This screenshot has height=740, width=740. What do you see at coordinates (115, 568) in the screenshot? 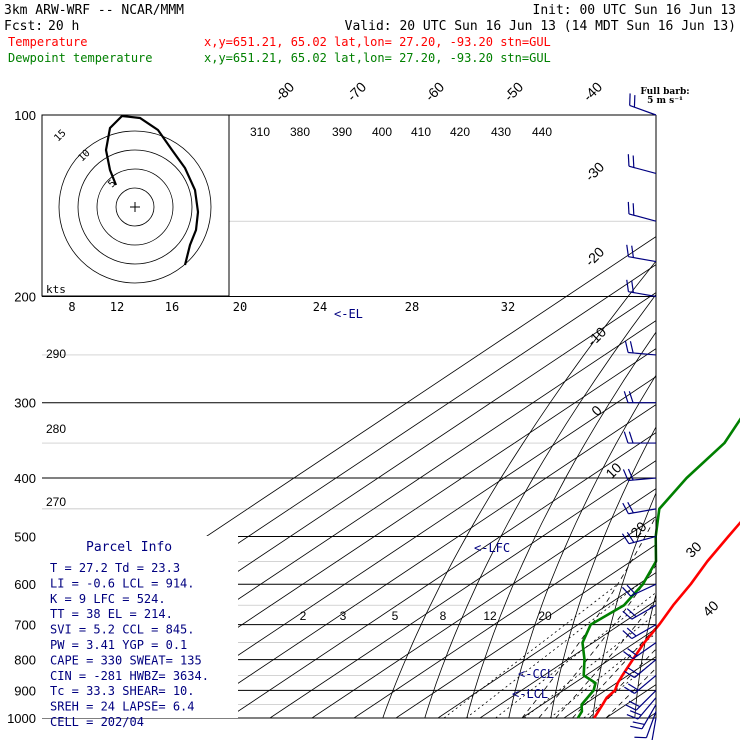
I see `parcel-info-row: T = 27.2 Td = 23.3` at bounding box center [115, 568].